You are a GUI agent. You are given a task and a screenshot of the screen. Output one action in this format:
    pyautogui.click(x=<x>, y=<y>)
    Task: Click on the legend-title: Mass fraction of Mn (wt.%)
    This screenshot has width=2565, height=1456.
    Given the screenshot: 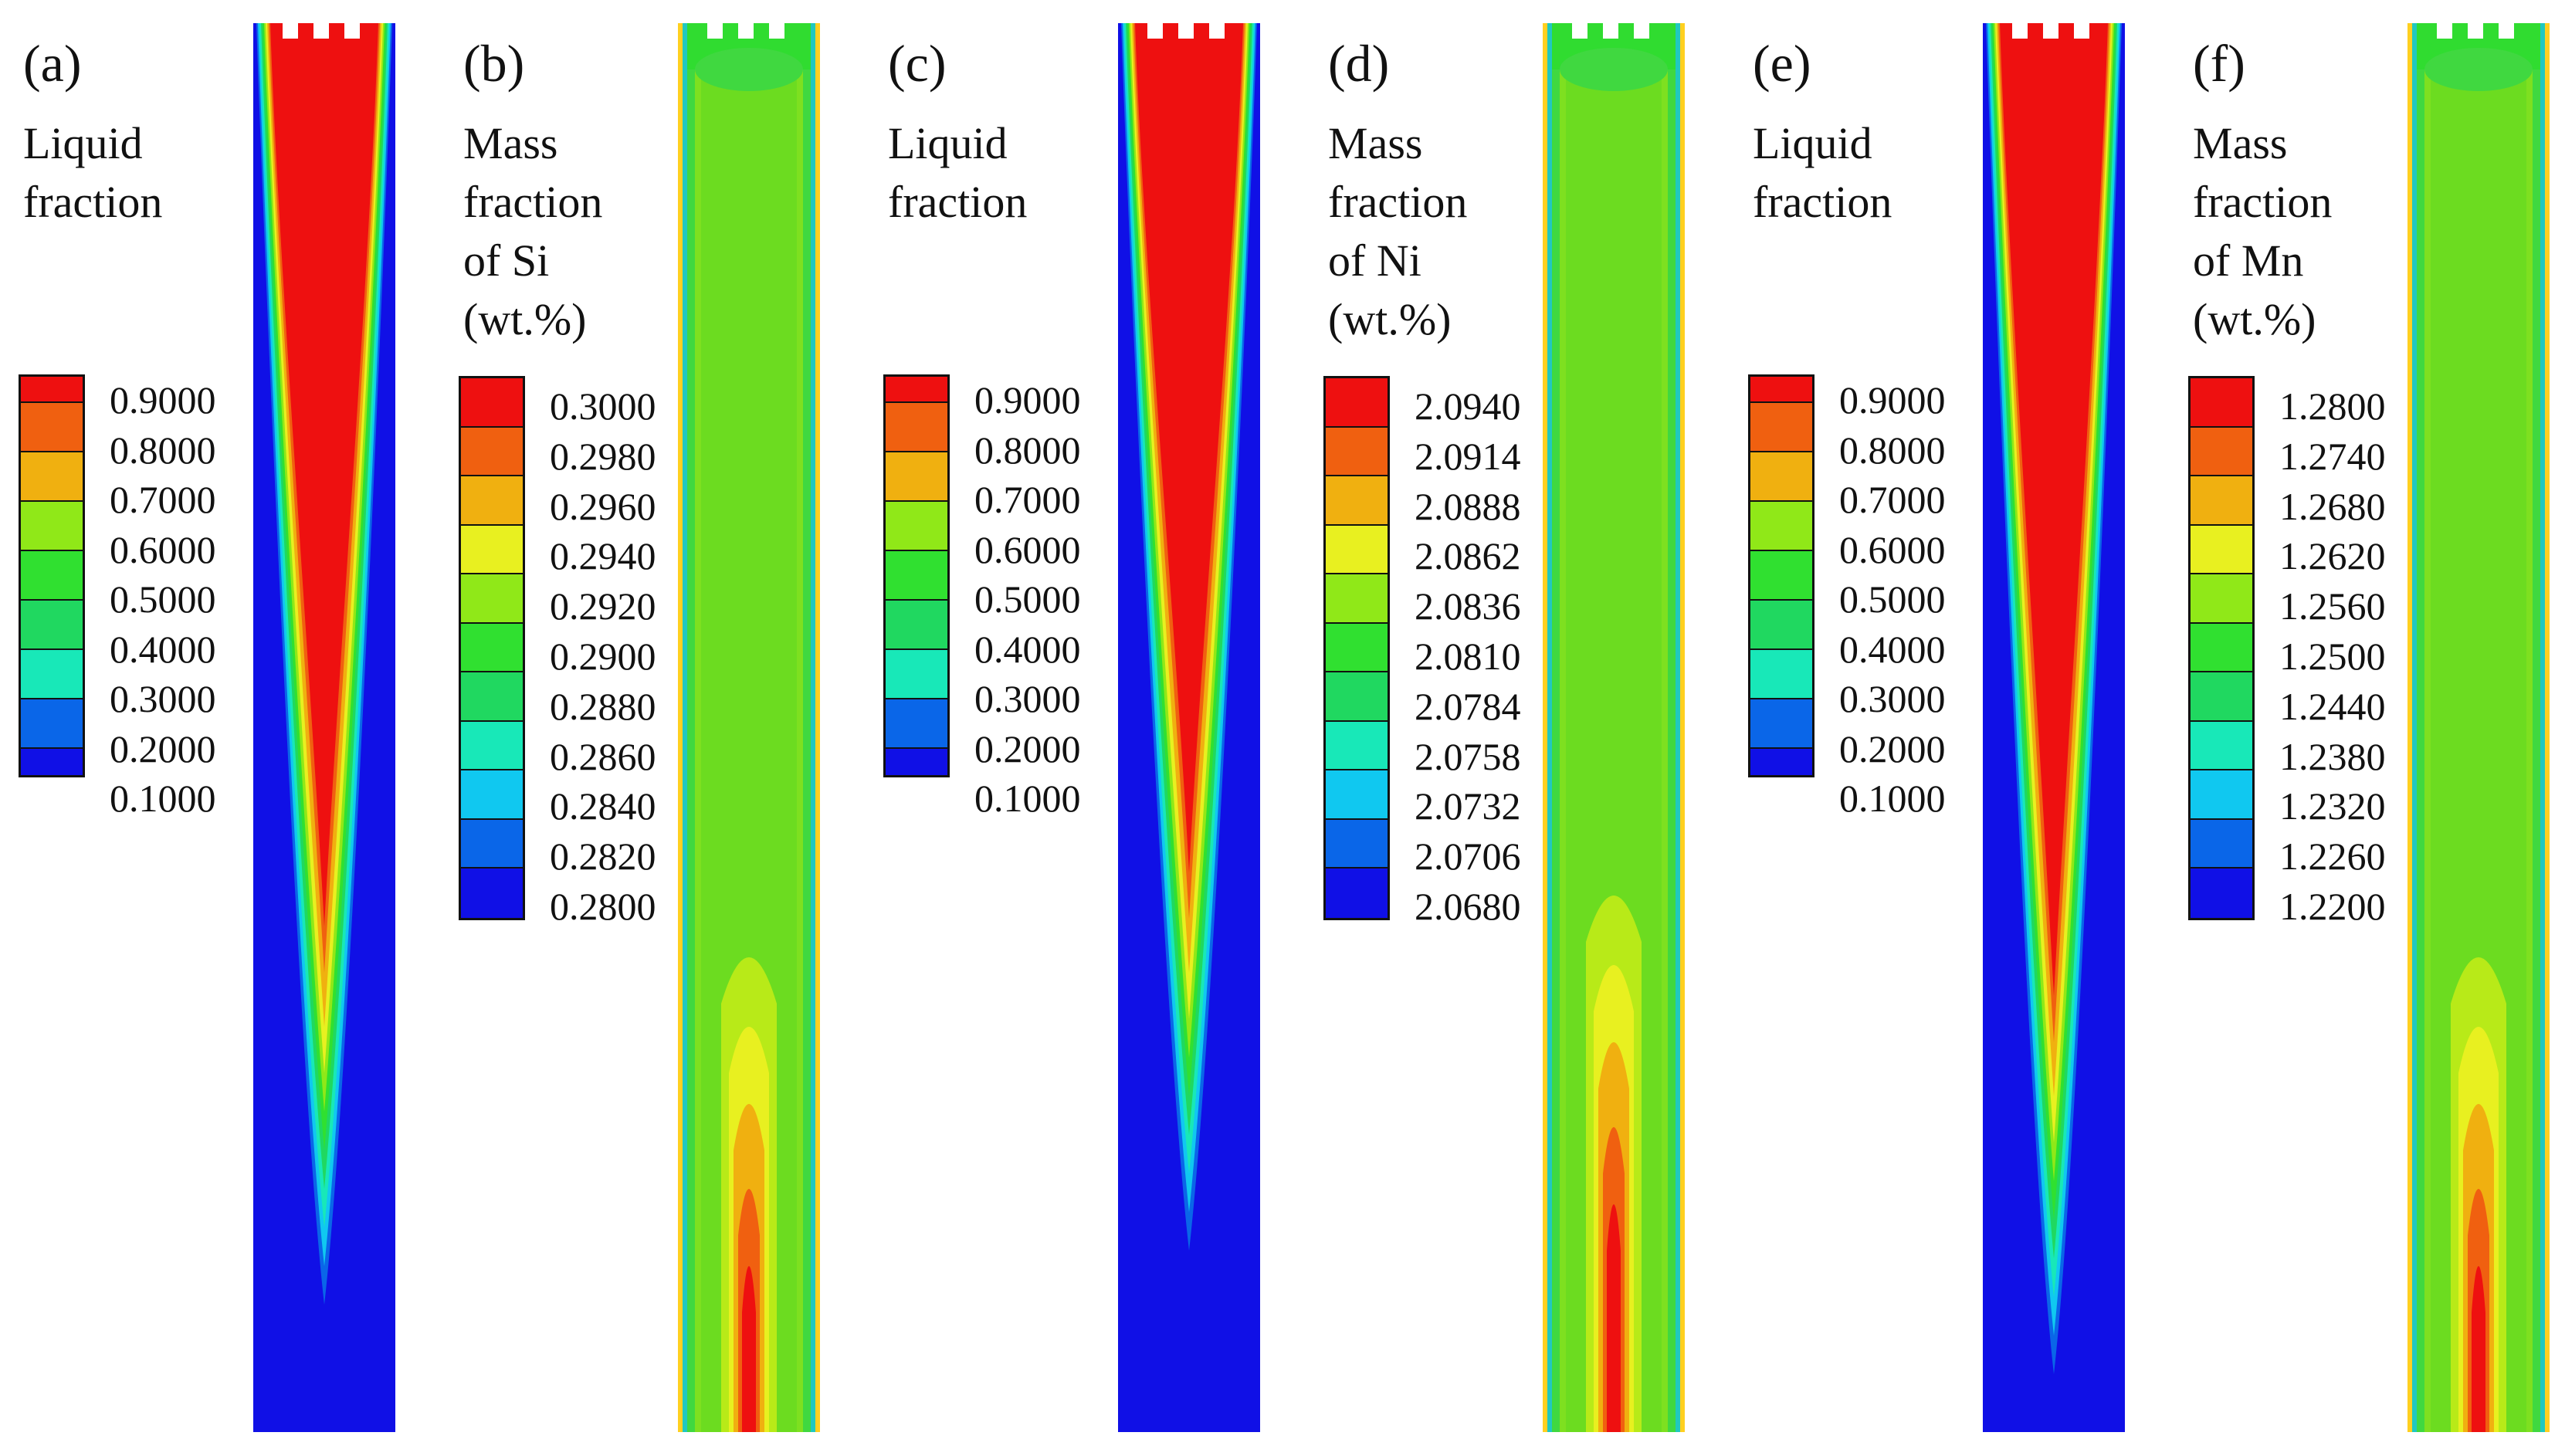 What is the action you would take?
    pyautogui.click(x=2262, y=232)
    